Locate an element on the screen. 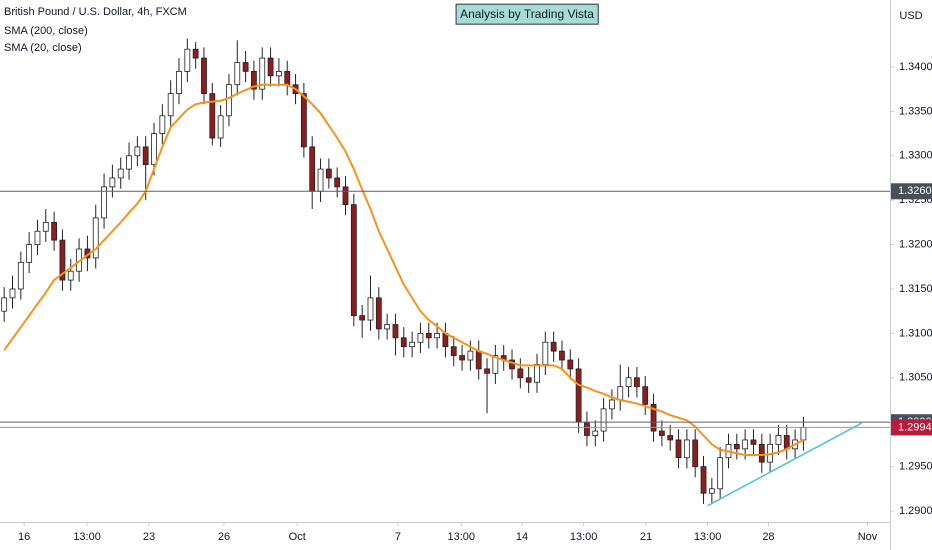 This screenshot has height=550, width=932. watermark-box: Analysis by Trading Vista is located at coordinates (527, 14).